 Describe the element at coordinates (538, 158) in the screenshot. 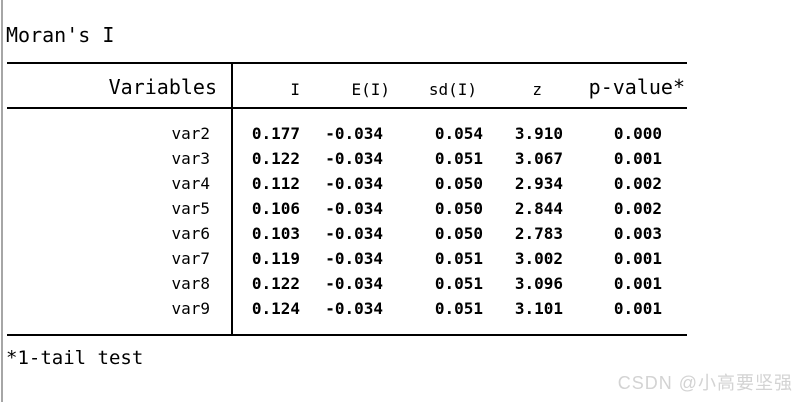

I see `cell-z: 3.067` at that location.